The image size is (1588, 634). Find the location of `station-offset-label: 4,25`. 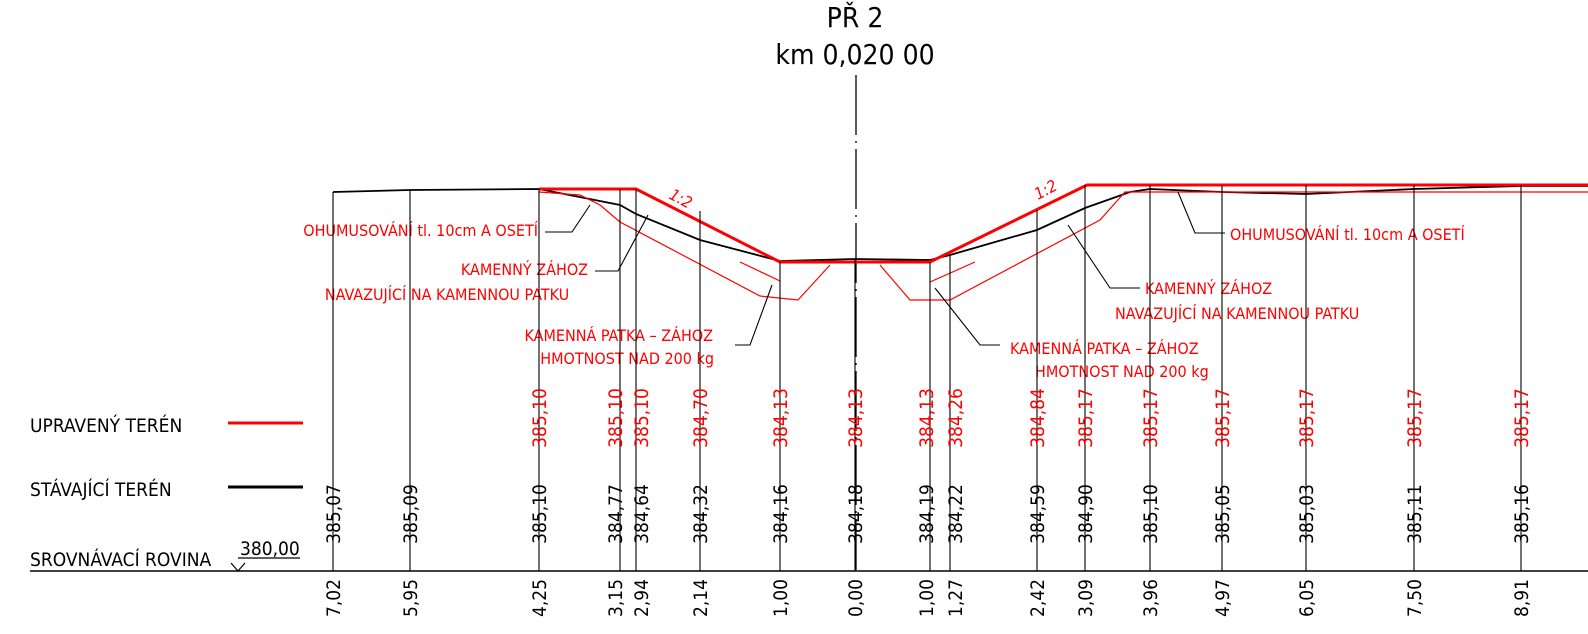

station-offset-label: 4,25 is located at coordinates (540, 598).